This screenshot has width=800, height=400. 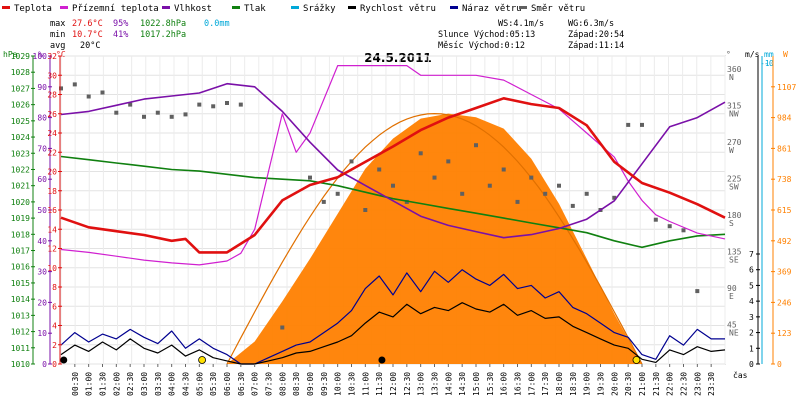 What do you see at coordinates (734, 106) in the screenshot?
I see `wind-dir-value: 315` at bounding box center [734, 106].